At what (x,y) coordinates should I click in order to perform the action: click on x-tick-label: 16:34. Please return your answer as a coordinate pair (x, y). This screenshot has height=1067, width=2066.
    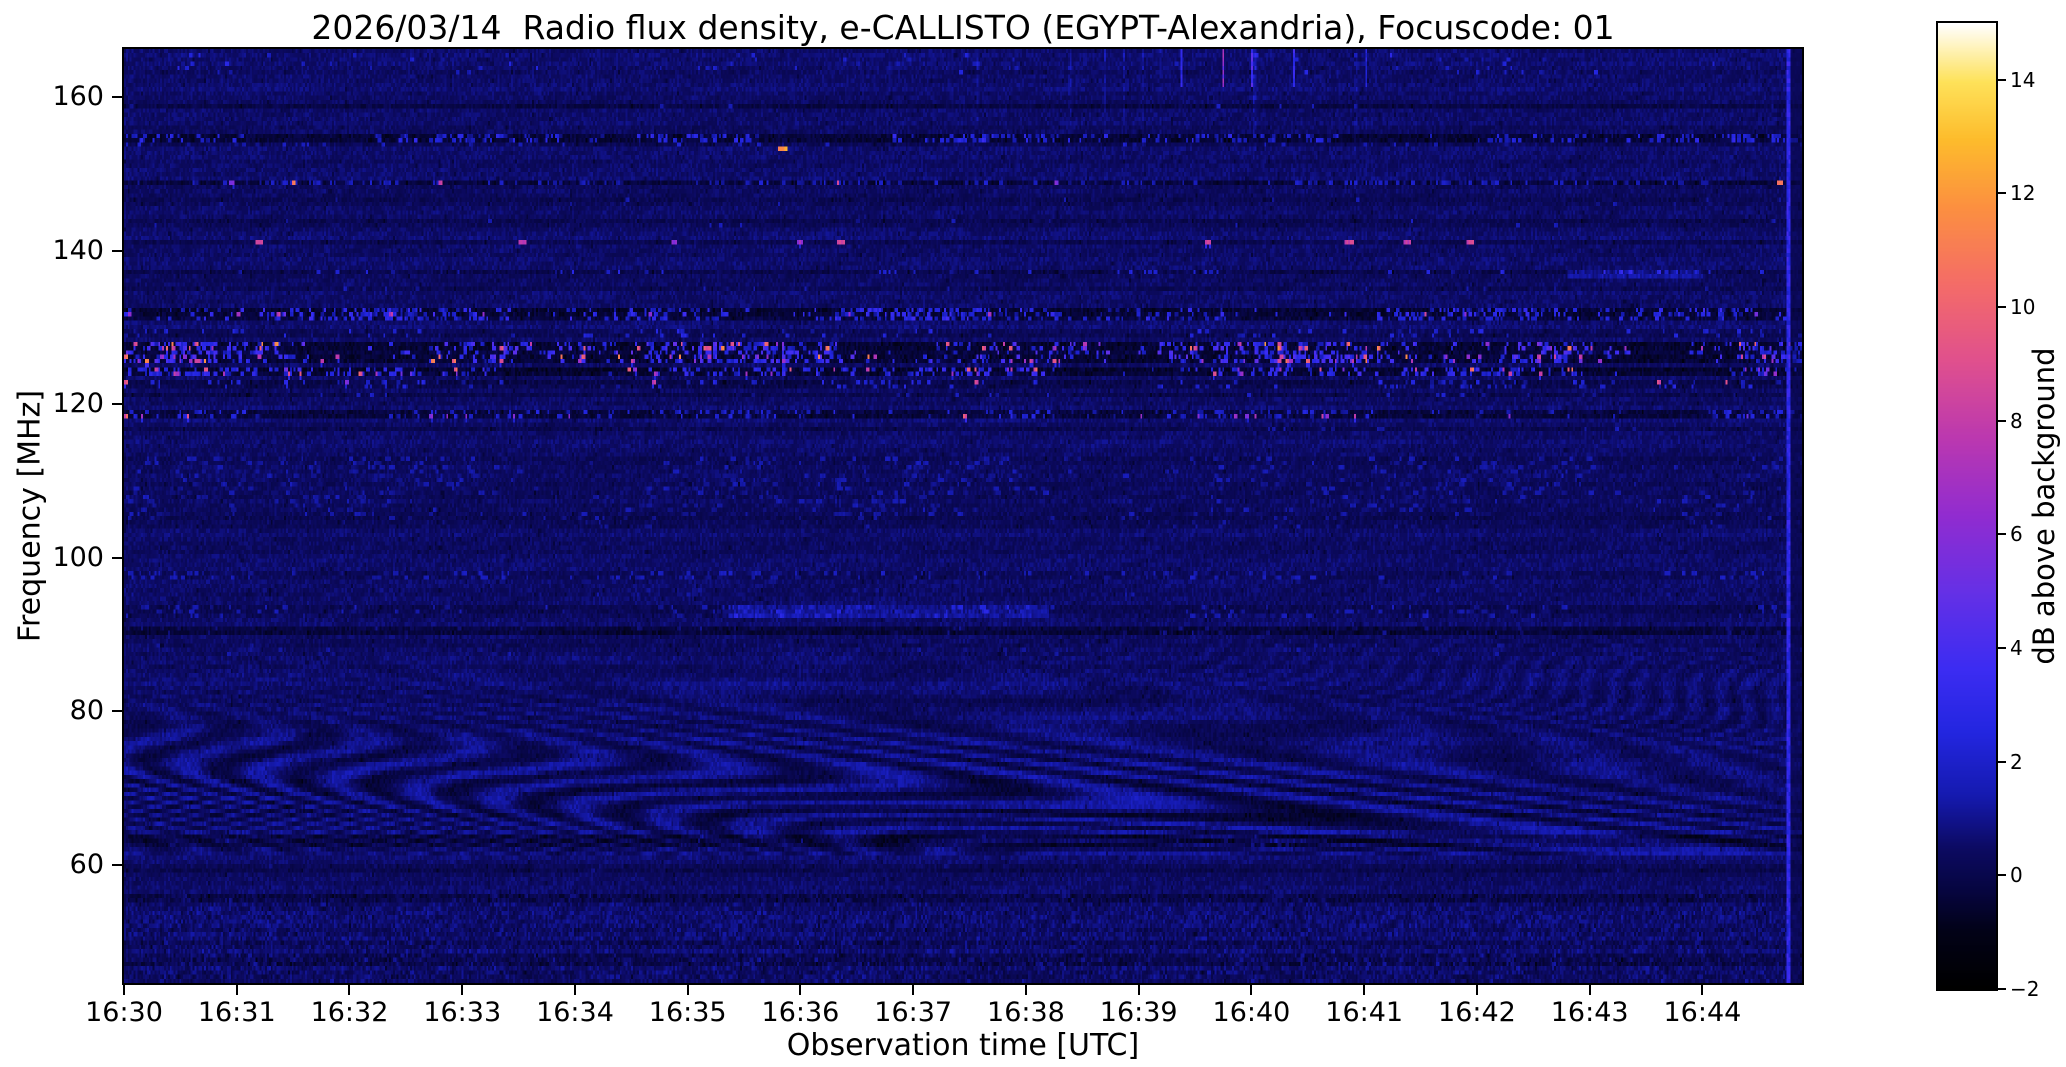
    Looking at the image, I should click on (575, 1012).